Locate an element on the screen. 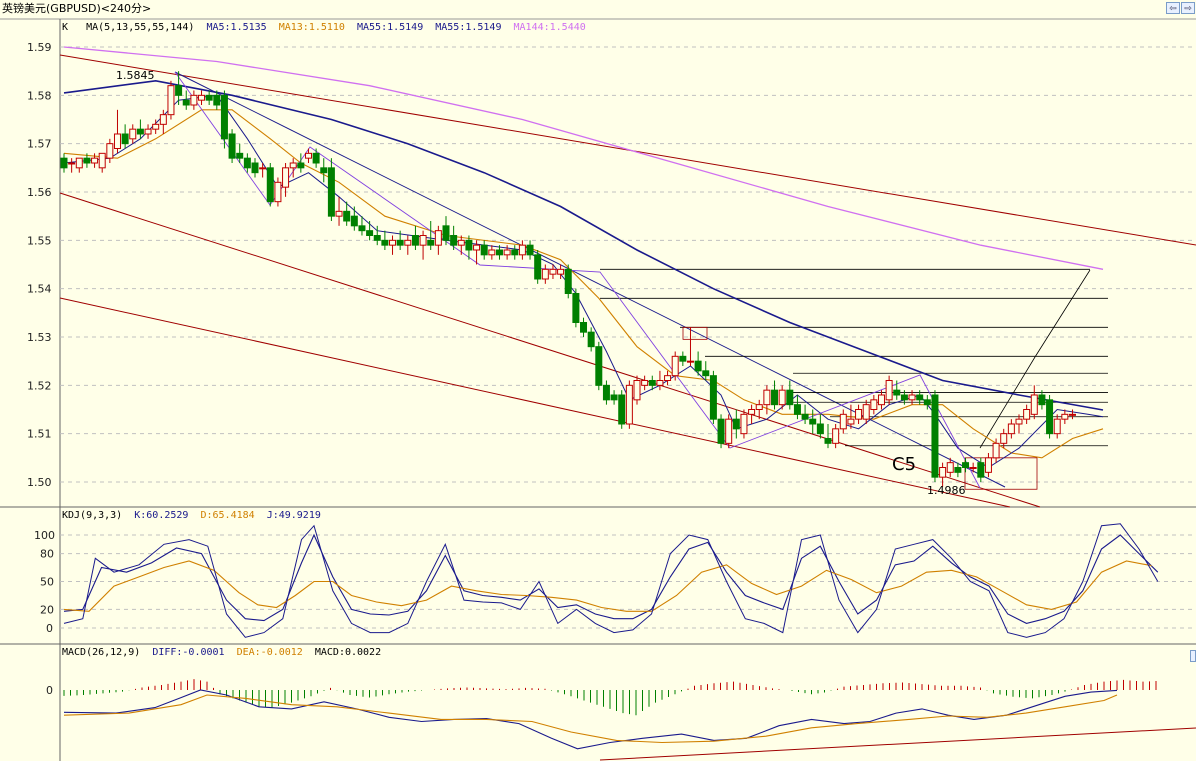 The width and height of the screenshot is (1196, 761). kdj-j-line is located at coordinates (611, 580).